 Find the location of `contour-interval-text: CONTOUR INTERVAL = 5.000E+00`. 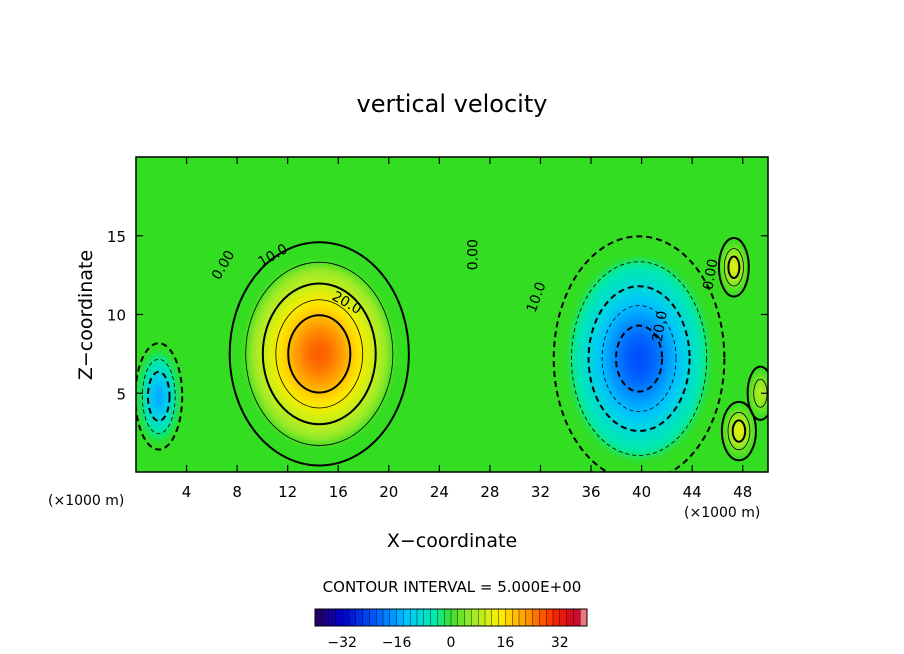

contour-interval-text: CONTOUR INTERVAL = 5.000E+00 is located at coordinates (452, 587).